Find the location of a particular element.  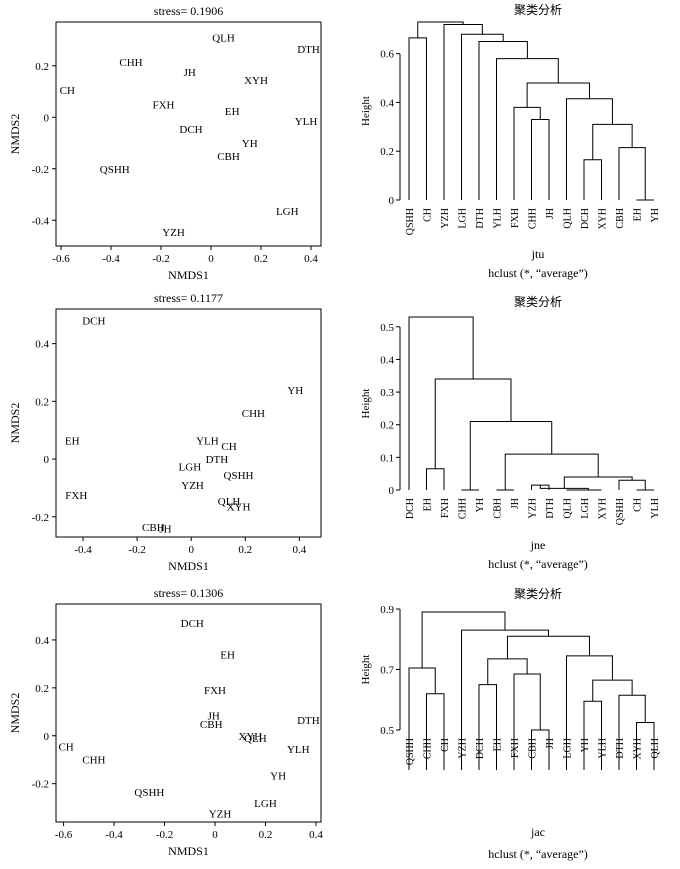

site-label: CH is located at coordinates (65, 748).